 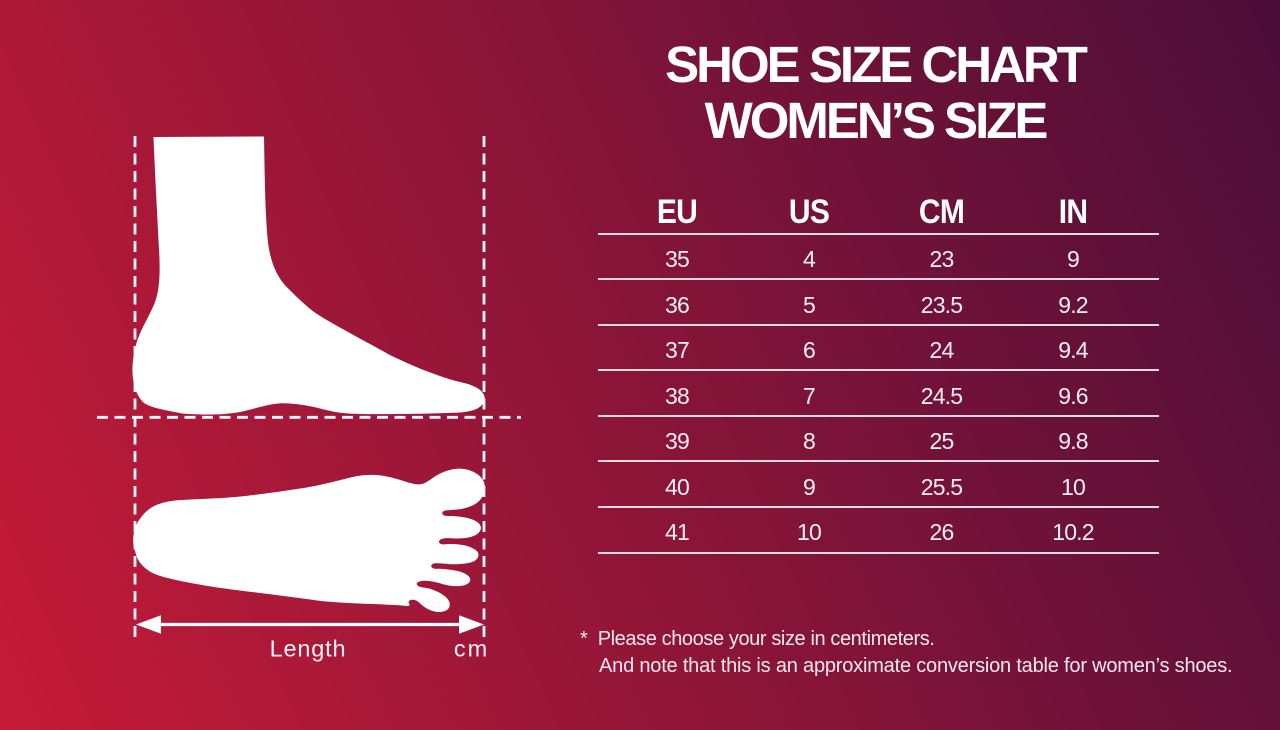 What do you see at coordinates (308, 648) in the screenshot?
I see `svg-text: Length` at bounding box center [308, 648].